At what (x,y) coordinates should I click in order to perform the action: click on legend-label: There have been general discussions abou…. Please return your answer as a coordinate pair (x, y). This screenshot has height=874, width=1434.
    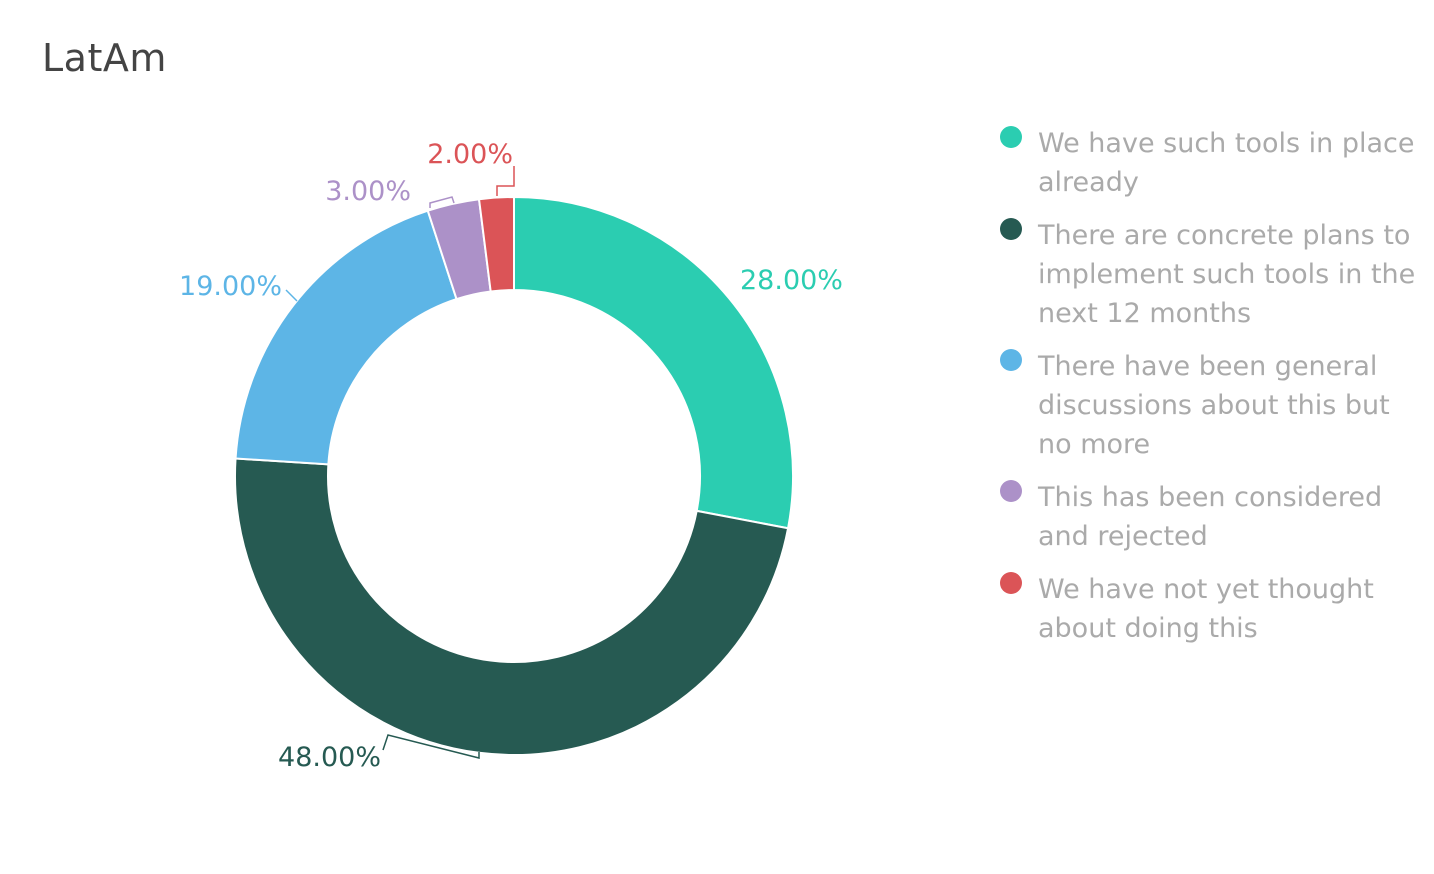
    Looking at the image, I should click on (1214, 405).